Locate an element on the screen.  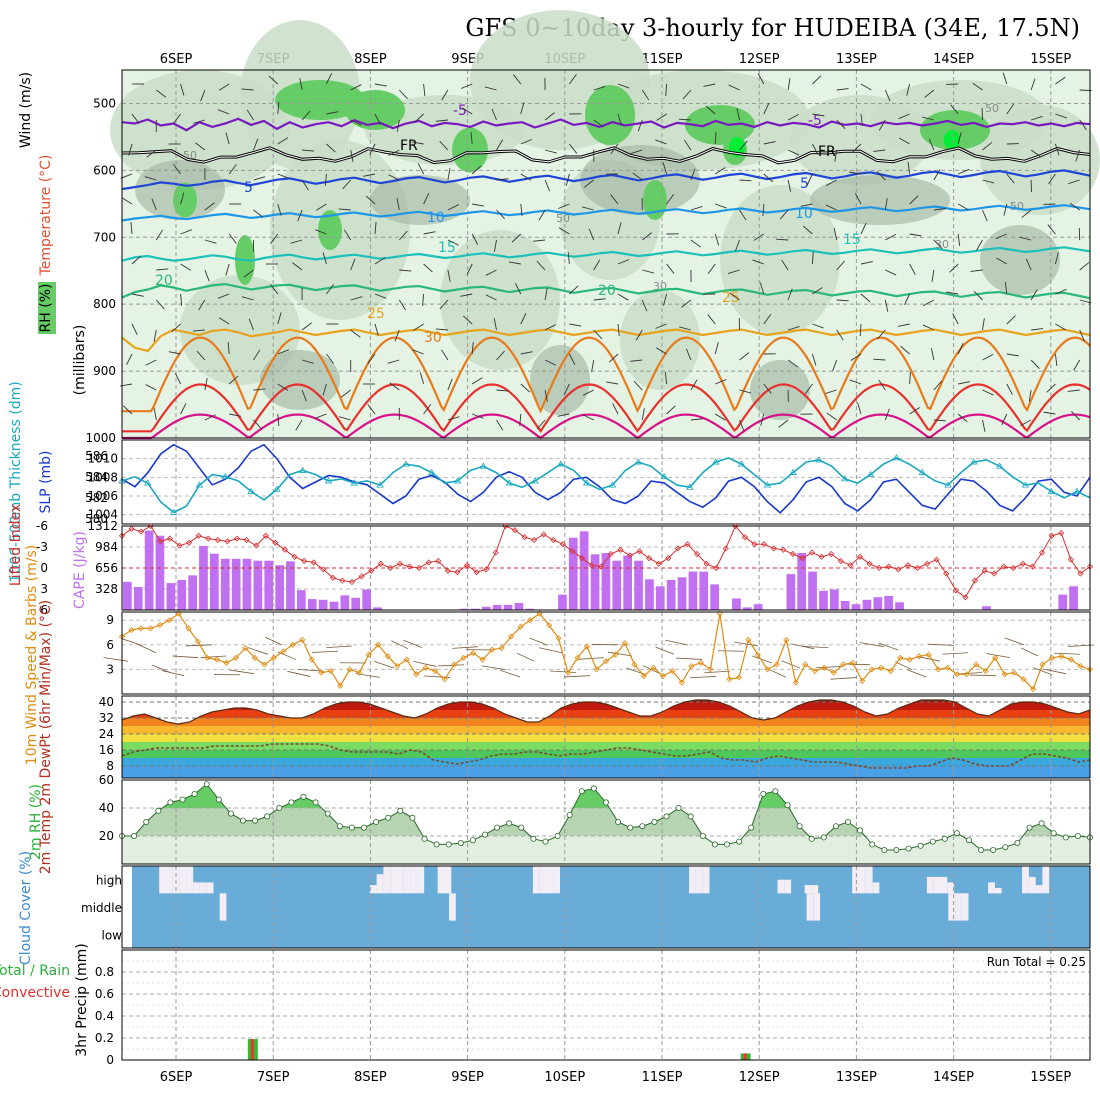
pressure-axis-label: (millibars) is located at coordinates (80, 360).